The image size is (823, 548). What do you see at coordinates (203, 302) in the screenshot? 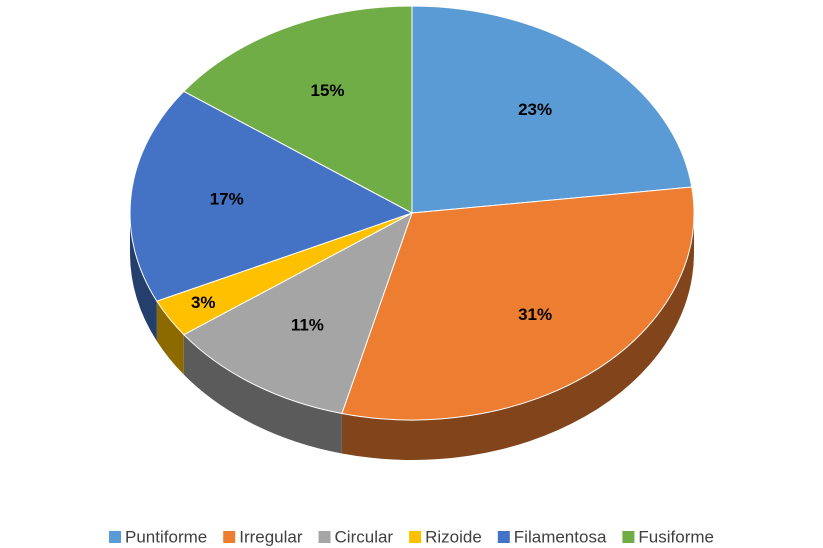
I see `data-label: 3%` at bounding box center [203, 302].